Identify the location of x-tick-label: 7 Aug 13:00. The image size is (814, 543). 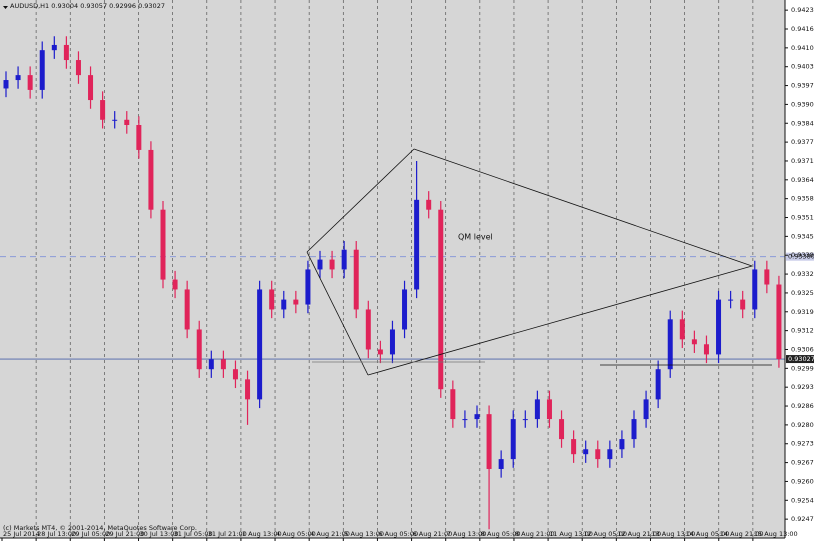
(467, 534).